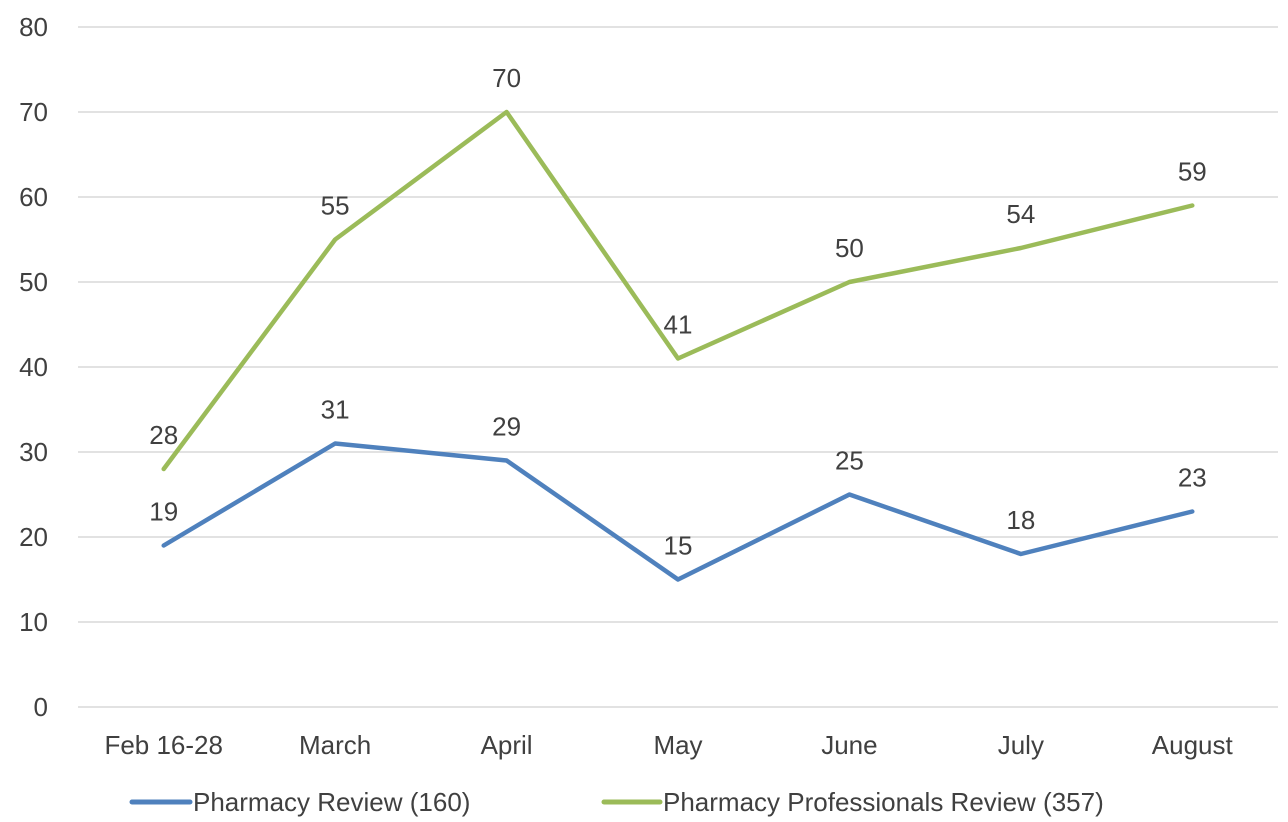 The height and width of the screenshot is (822, 1288). What do you see at coordinates (1020, 520) in the screenshot?
I see `data-label: 18` at bounding box center [1020, 520].